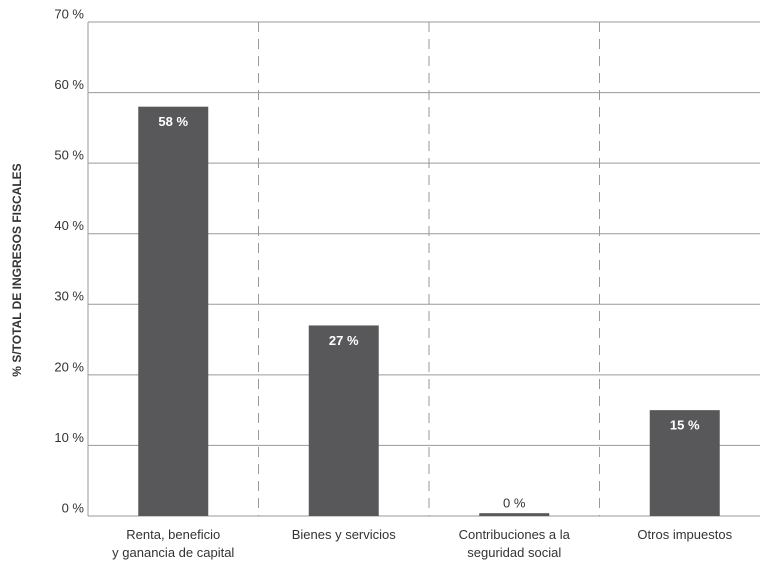 This screenshot has width=760, height=564. Describe the element at coordinates (514, 503) in the screenshot. I see `data-label: 0 %` at that location.